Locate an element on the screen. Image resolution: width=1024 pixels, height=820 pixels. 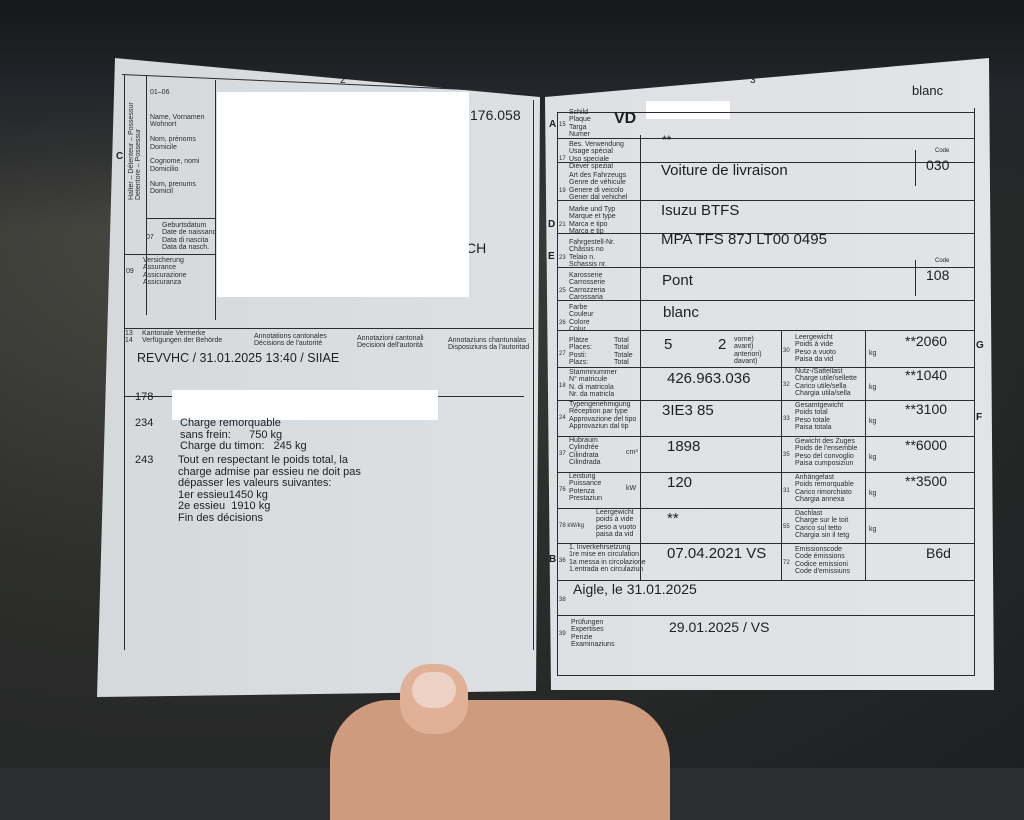
body-value: Pont is located at coordinates (677, 280).